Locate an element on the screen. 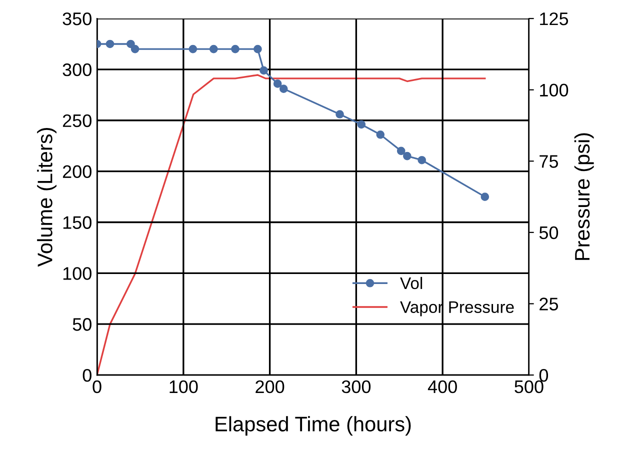 The image size is (626, 463). y-tick-label: 50 is located at coordinates (82, 324).